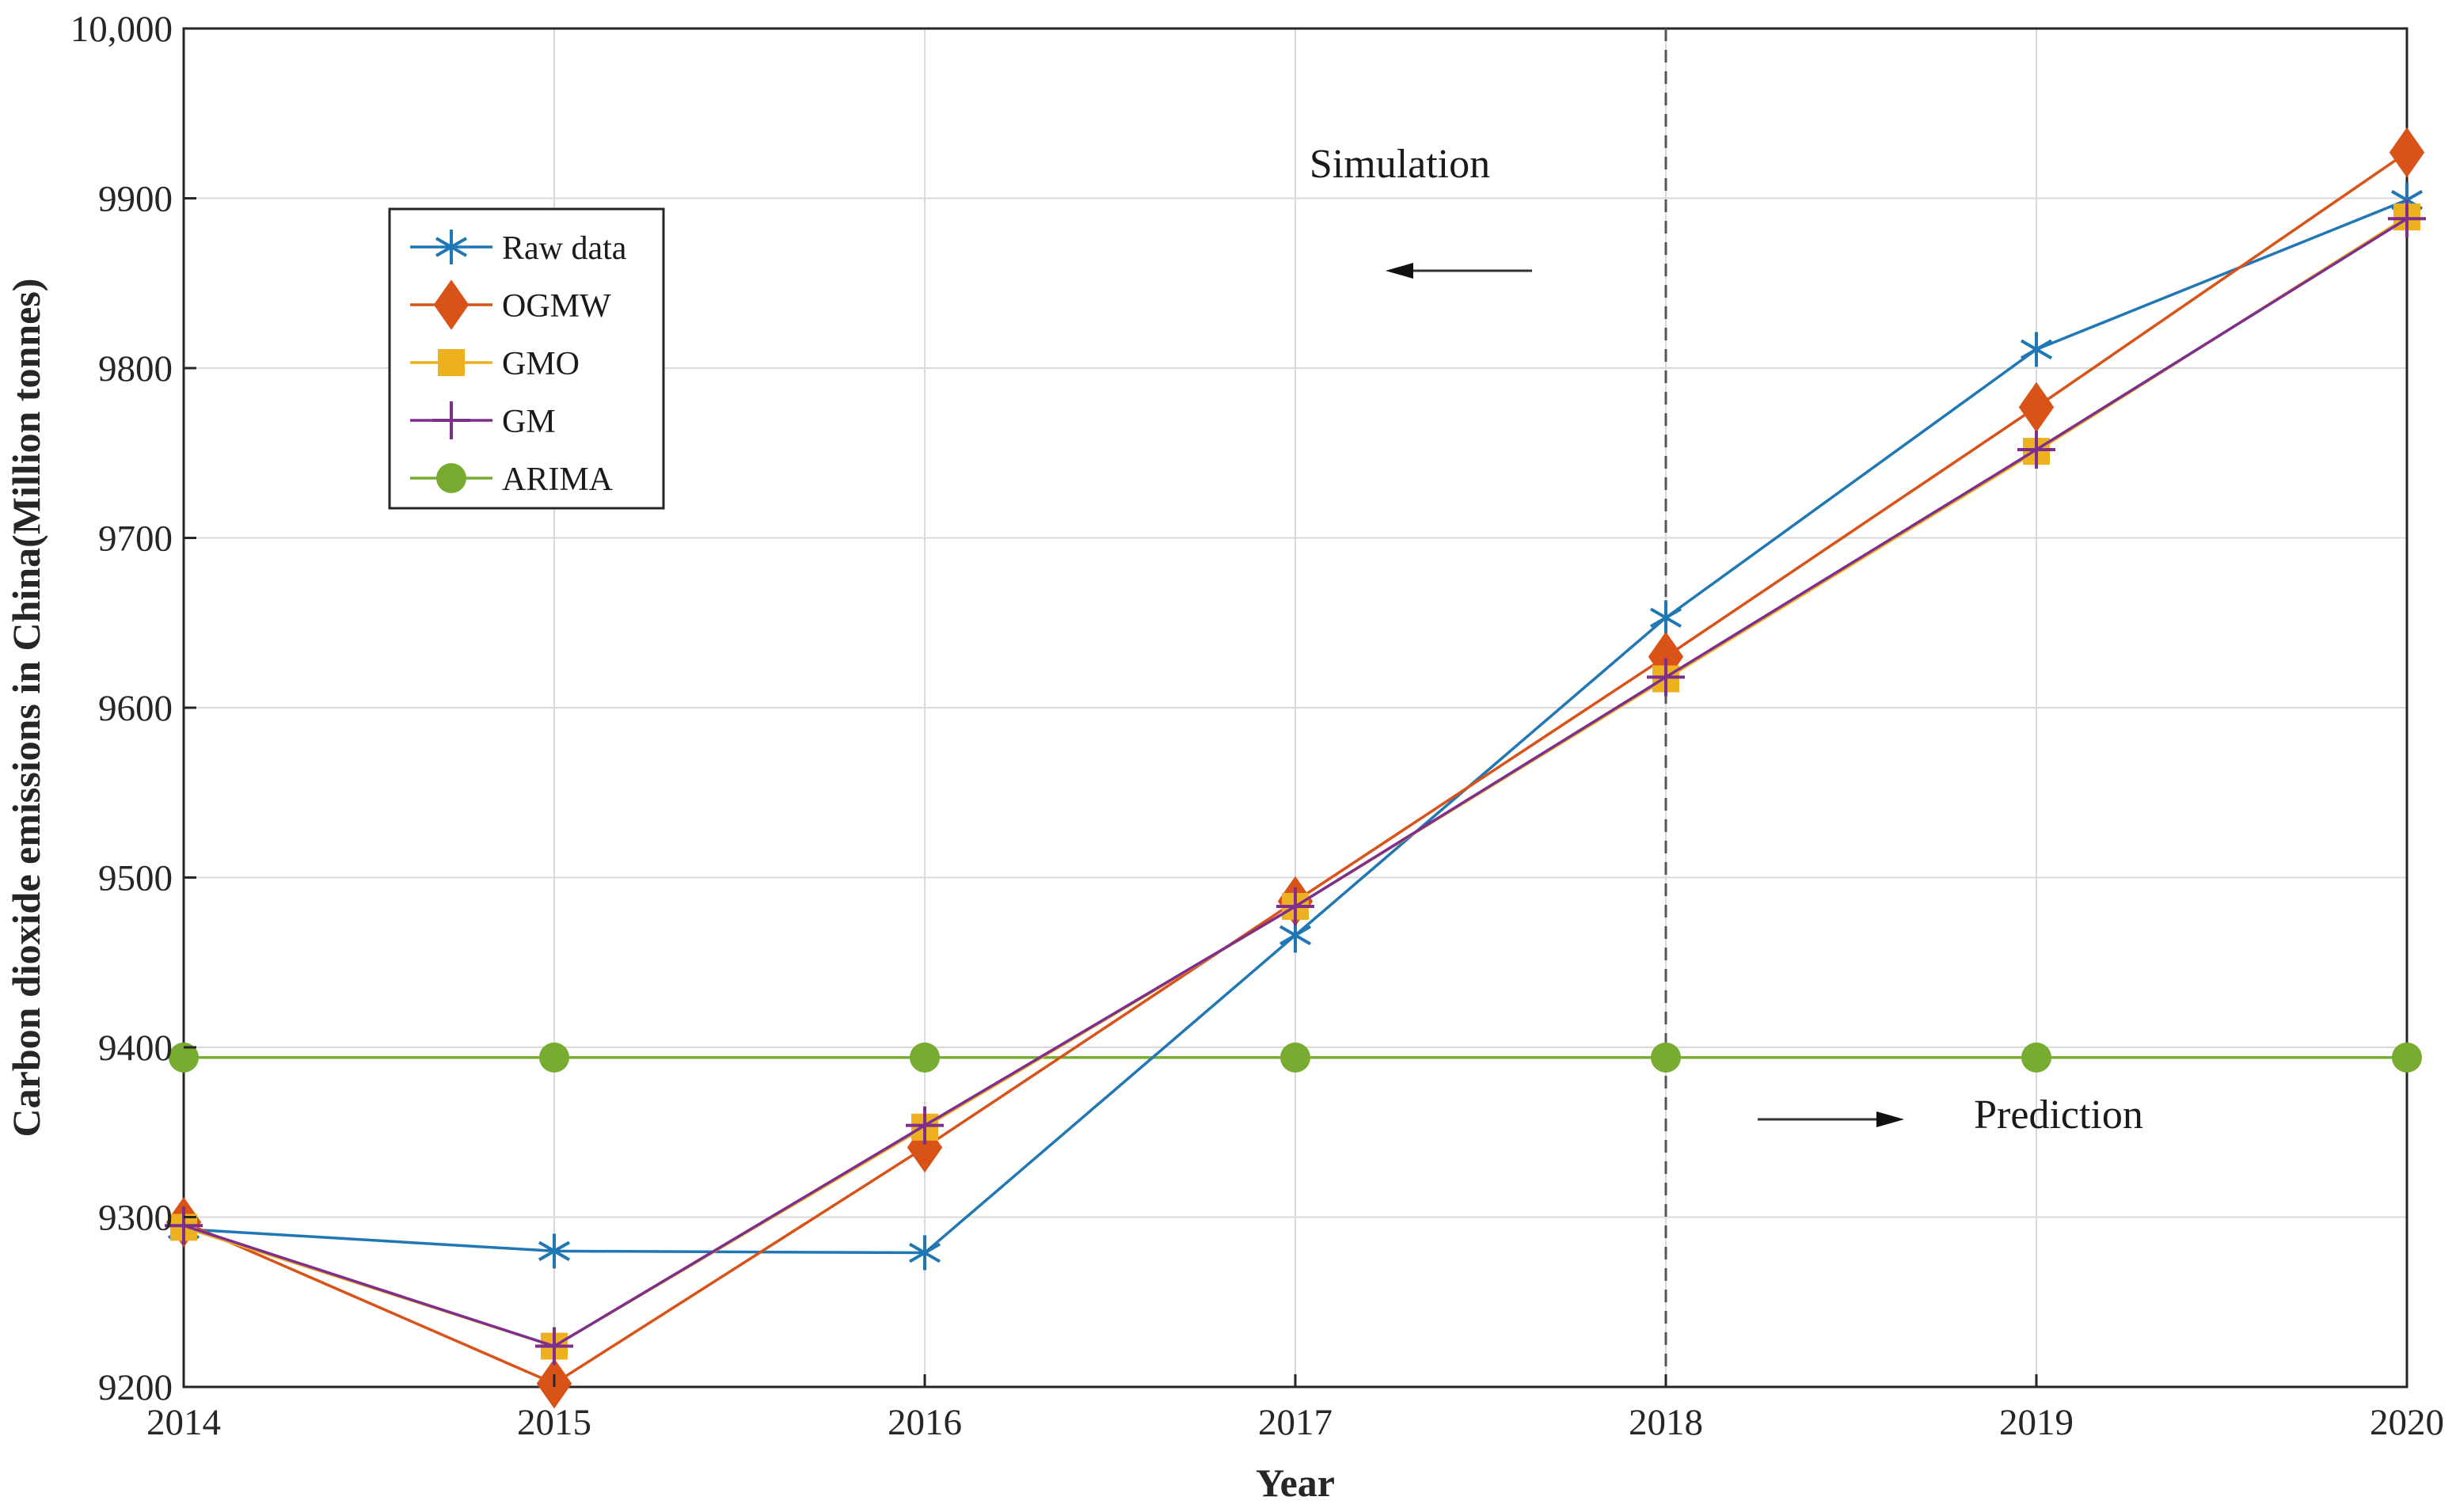 This screenshot has height=1512, width=2456. Describe the element at coordinates (529, 422) in the screenshot. I see `legend-label-gm: GM` at that location.